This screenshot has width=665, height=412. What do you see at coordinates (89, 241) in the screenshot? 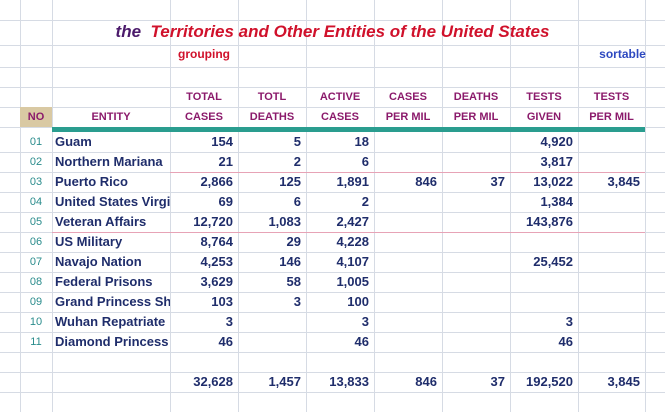
I see `entity-name: US Military` at bounding box center [89, 241].